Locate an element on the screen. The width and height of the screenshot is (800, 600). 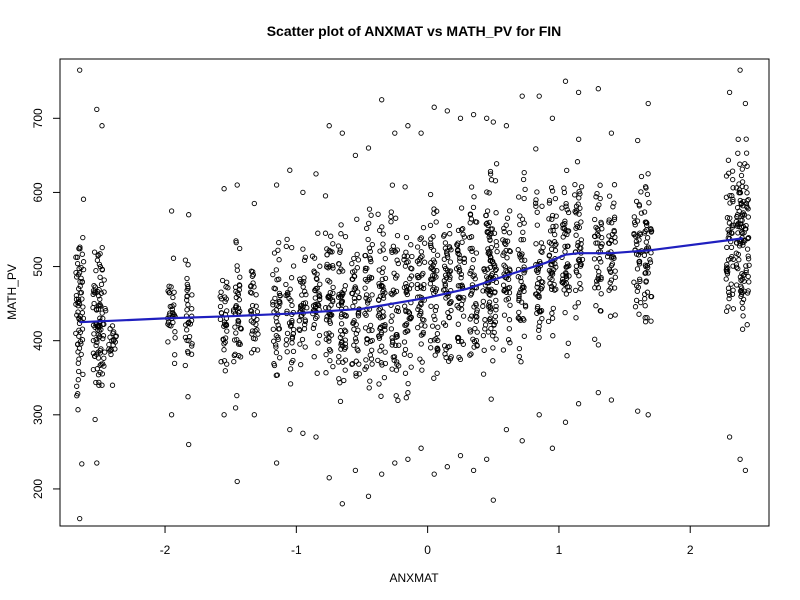
x-tick-label: 2 is located at coordinates (690, 550).